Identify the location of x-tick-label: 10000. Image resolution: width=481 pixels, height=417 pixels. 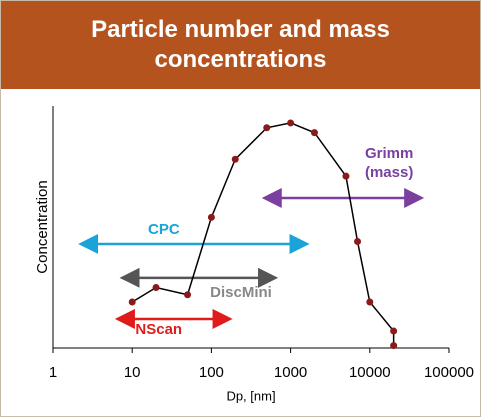
(370, 372).